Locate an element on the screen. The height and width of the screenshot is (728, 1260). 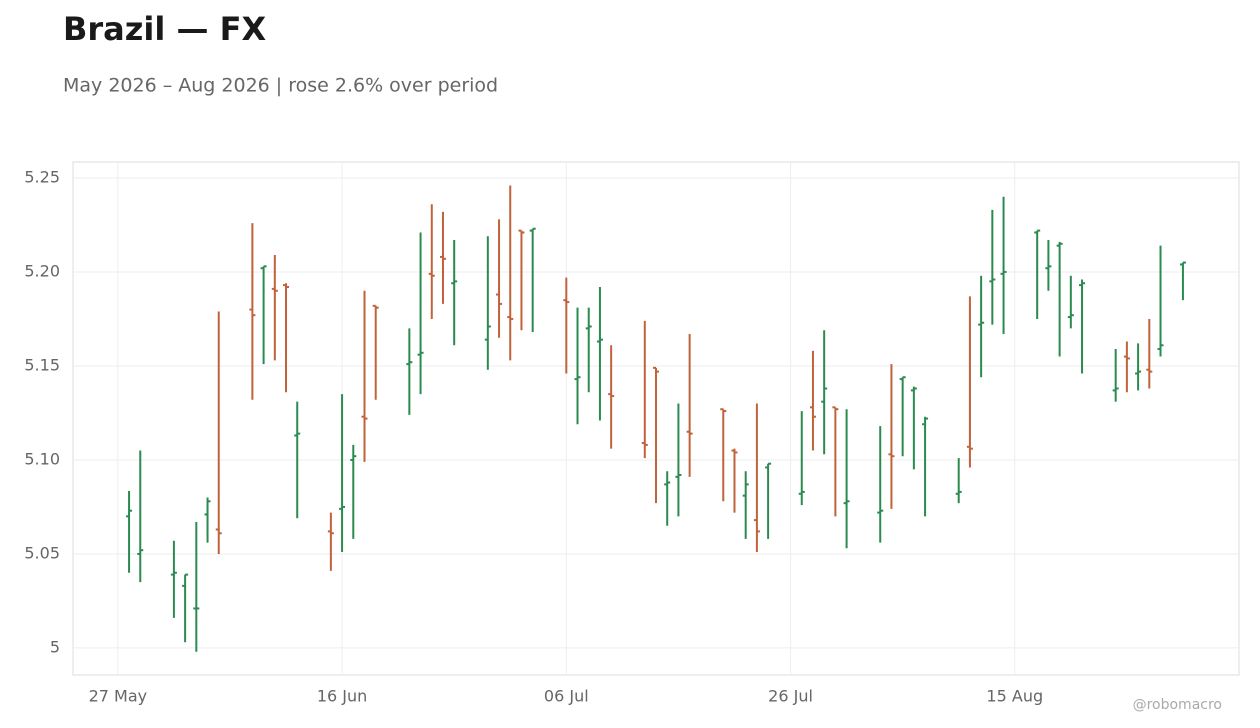
y-tick-label: 5.25 is located at coordinates (42, 176).